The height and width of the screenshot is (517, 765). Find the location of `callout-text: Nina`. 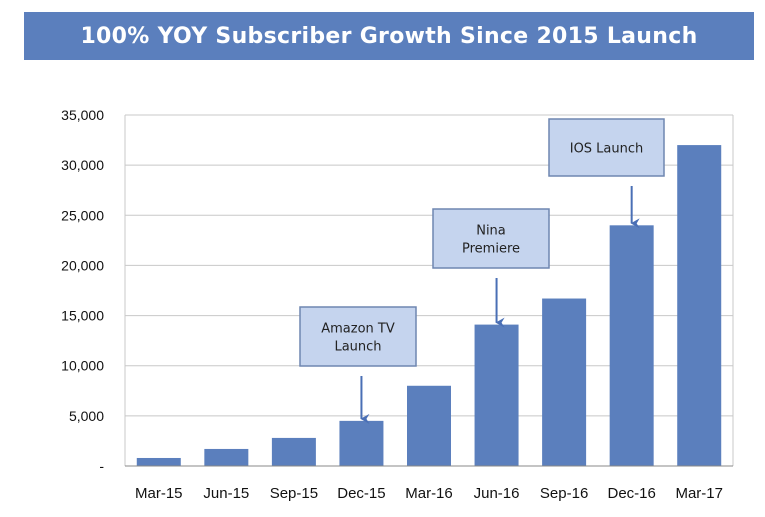

callout-text: Nina is located at coordinates (491, 231).